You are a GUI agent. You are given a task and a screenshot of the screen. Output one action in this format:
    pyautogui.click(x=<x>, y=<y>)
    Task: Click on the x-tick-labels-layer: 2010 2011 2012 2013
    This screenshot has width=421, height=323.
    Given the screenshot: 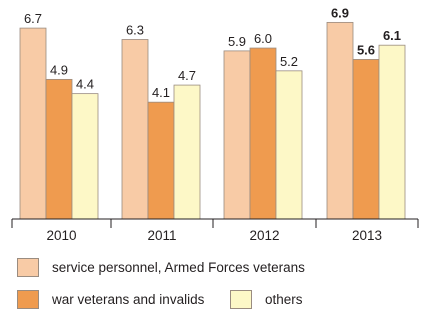 What is the action you would take?
    pyautogui.click(x=214, y=235)
    